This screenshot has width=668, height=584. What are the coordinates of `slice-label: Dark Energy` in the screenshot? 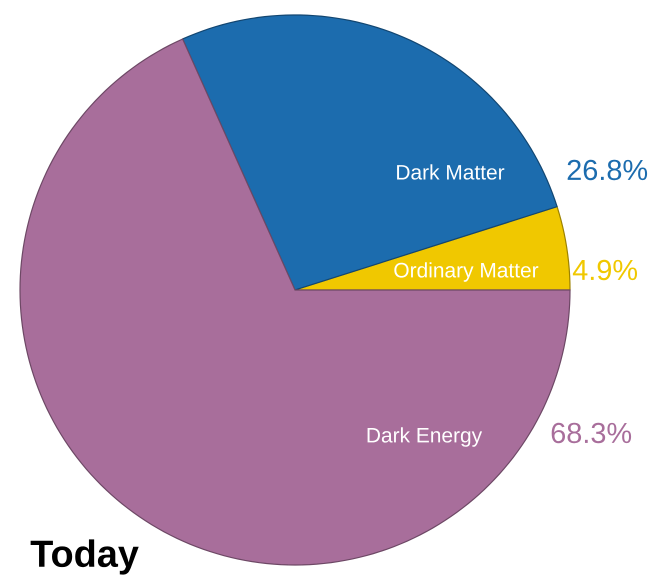 It's located at (425, 437).